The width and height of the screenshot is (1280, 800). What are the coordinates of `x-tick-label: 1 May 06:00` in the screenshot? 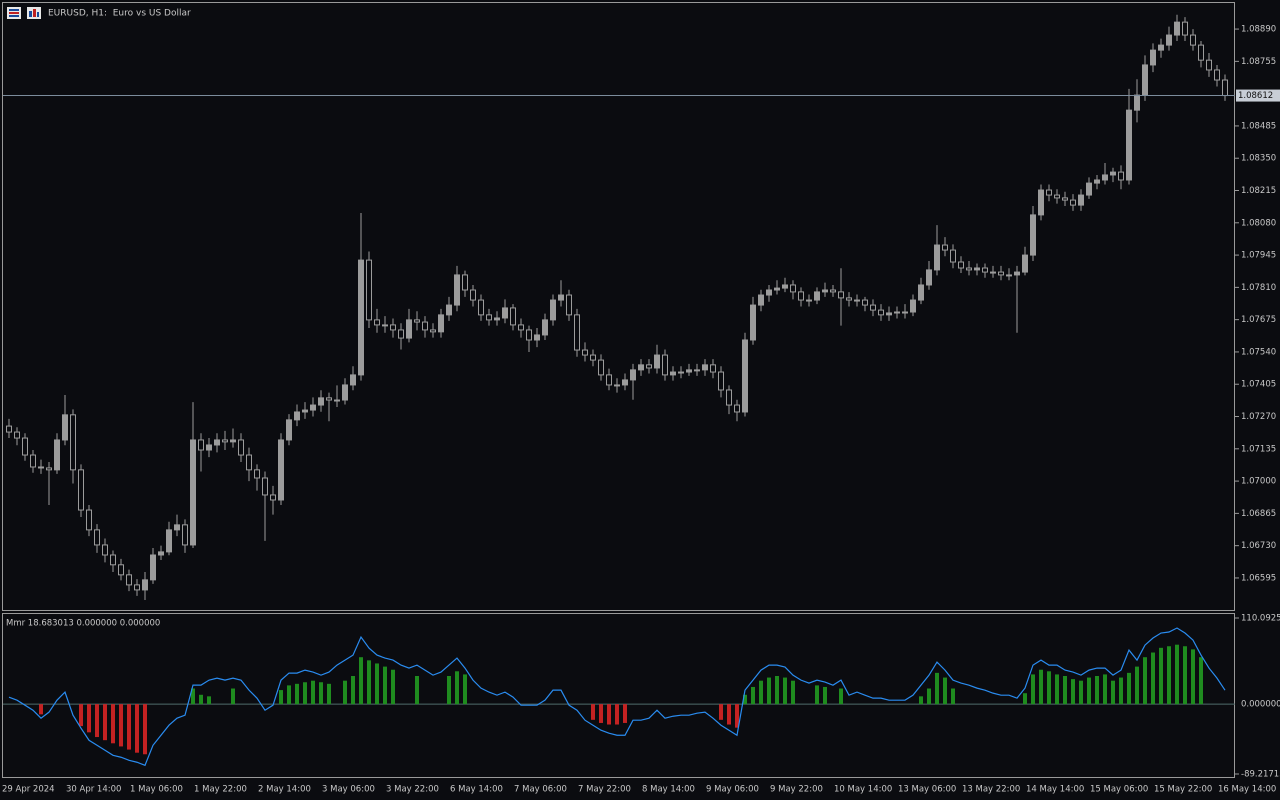 It's located at (156, 790).